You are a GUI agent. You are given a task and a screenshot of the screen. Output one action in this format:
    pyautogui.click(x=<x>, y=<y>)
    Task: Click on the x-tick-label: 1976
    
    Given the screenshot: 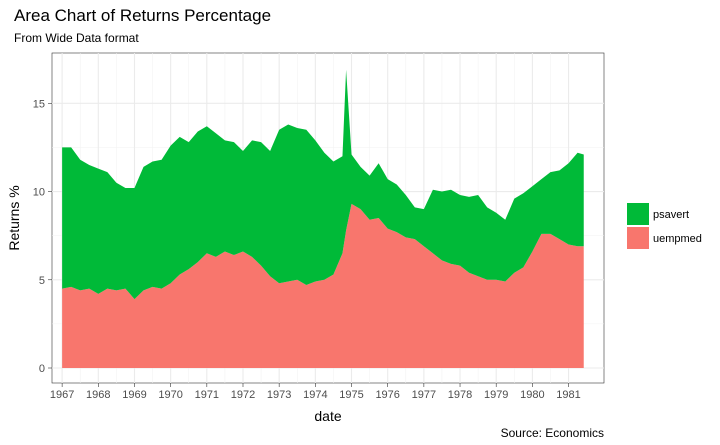 What is the action you would take?
    pyautogui.click(x=387, y=395)
    